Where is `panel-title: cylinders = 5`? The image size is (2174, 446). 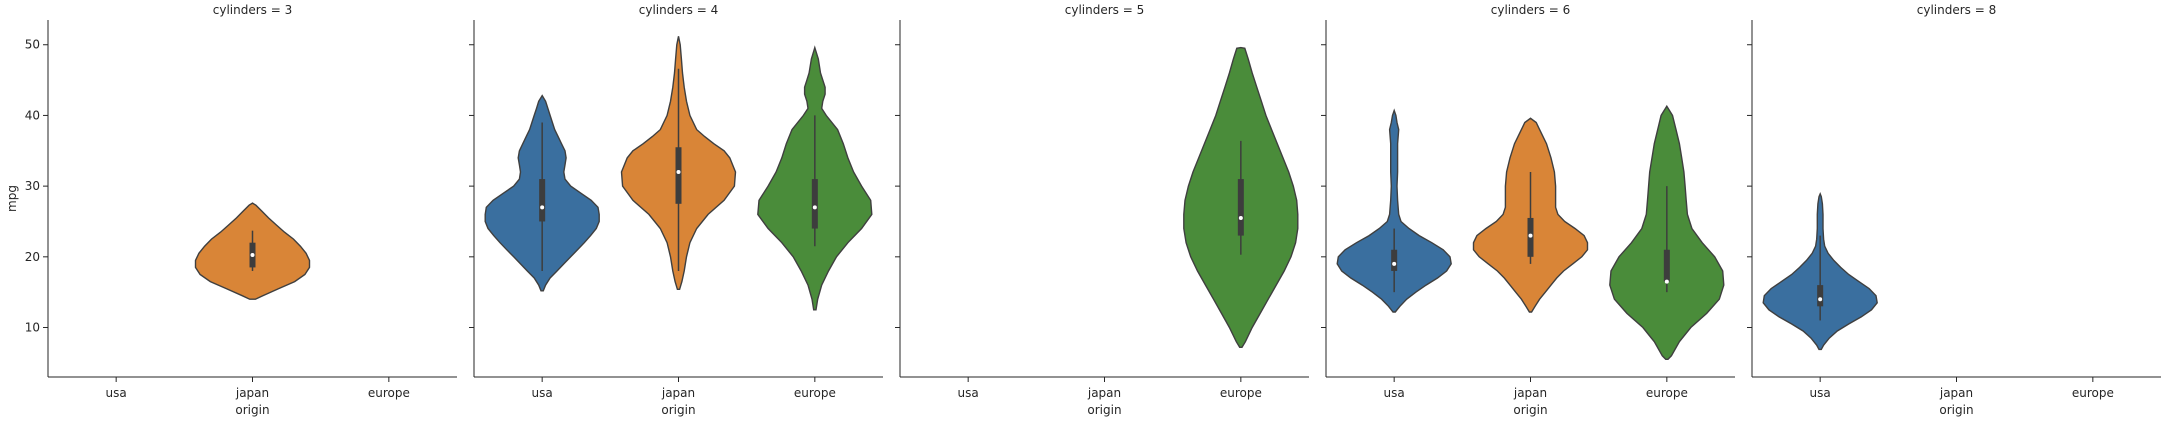
panel-title: cylinders = 5 is located at coordinates (1104, 10).